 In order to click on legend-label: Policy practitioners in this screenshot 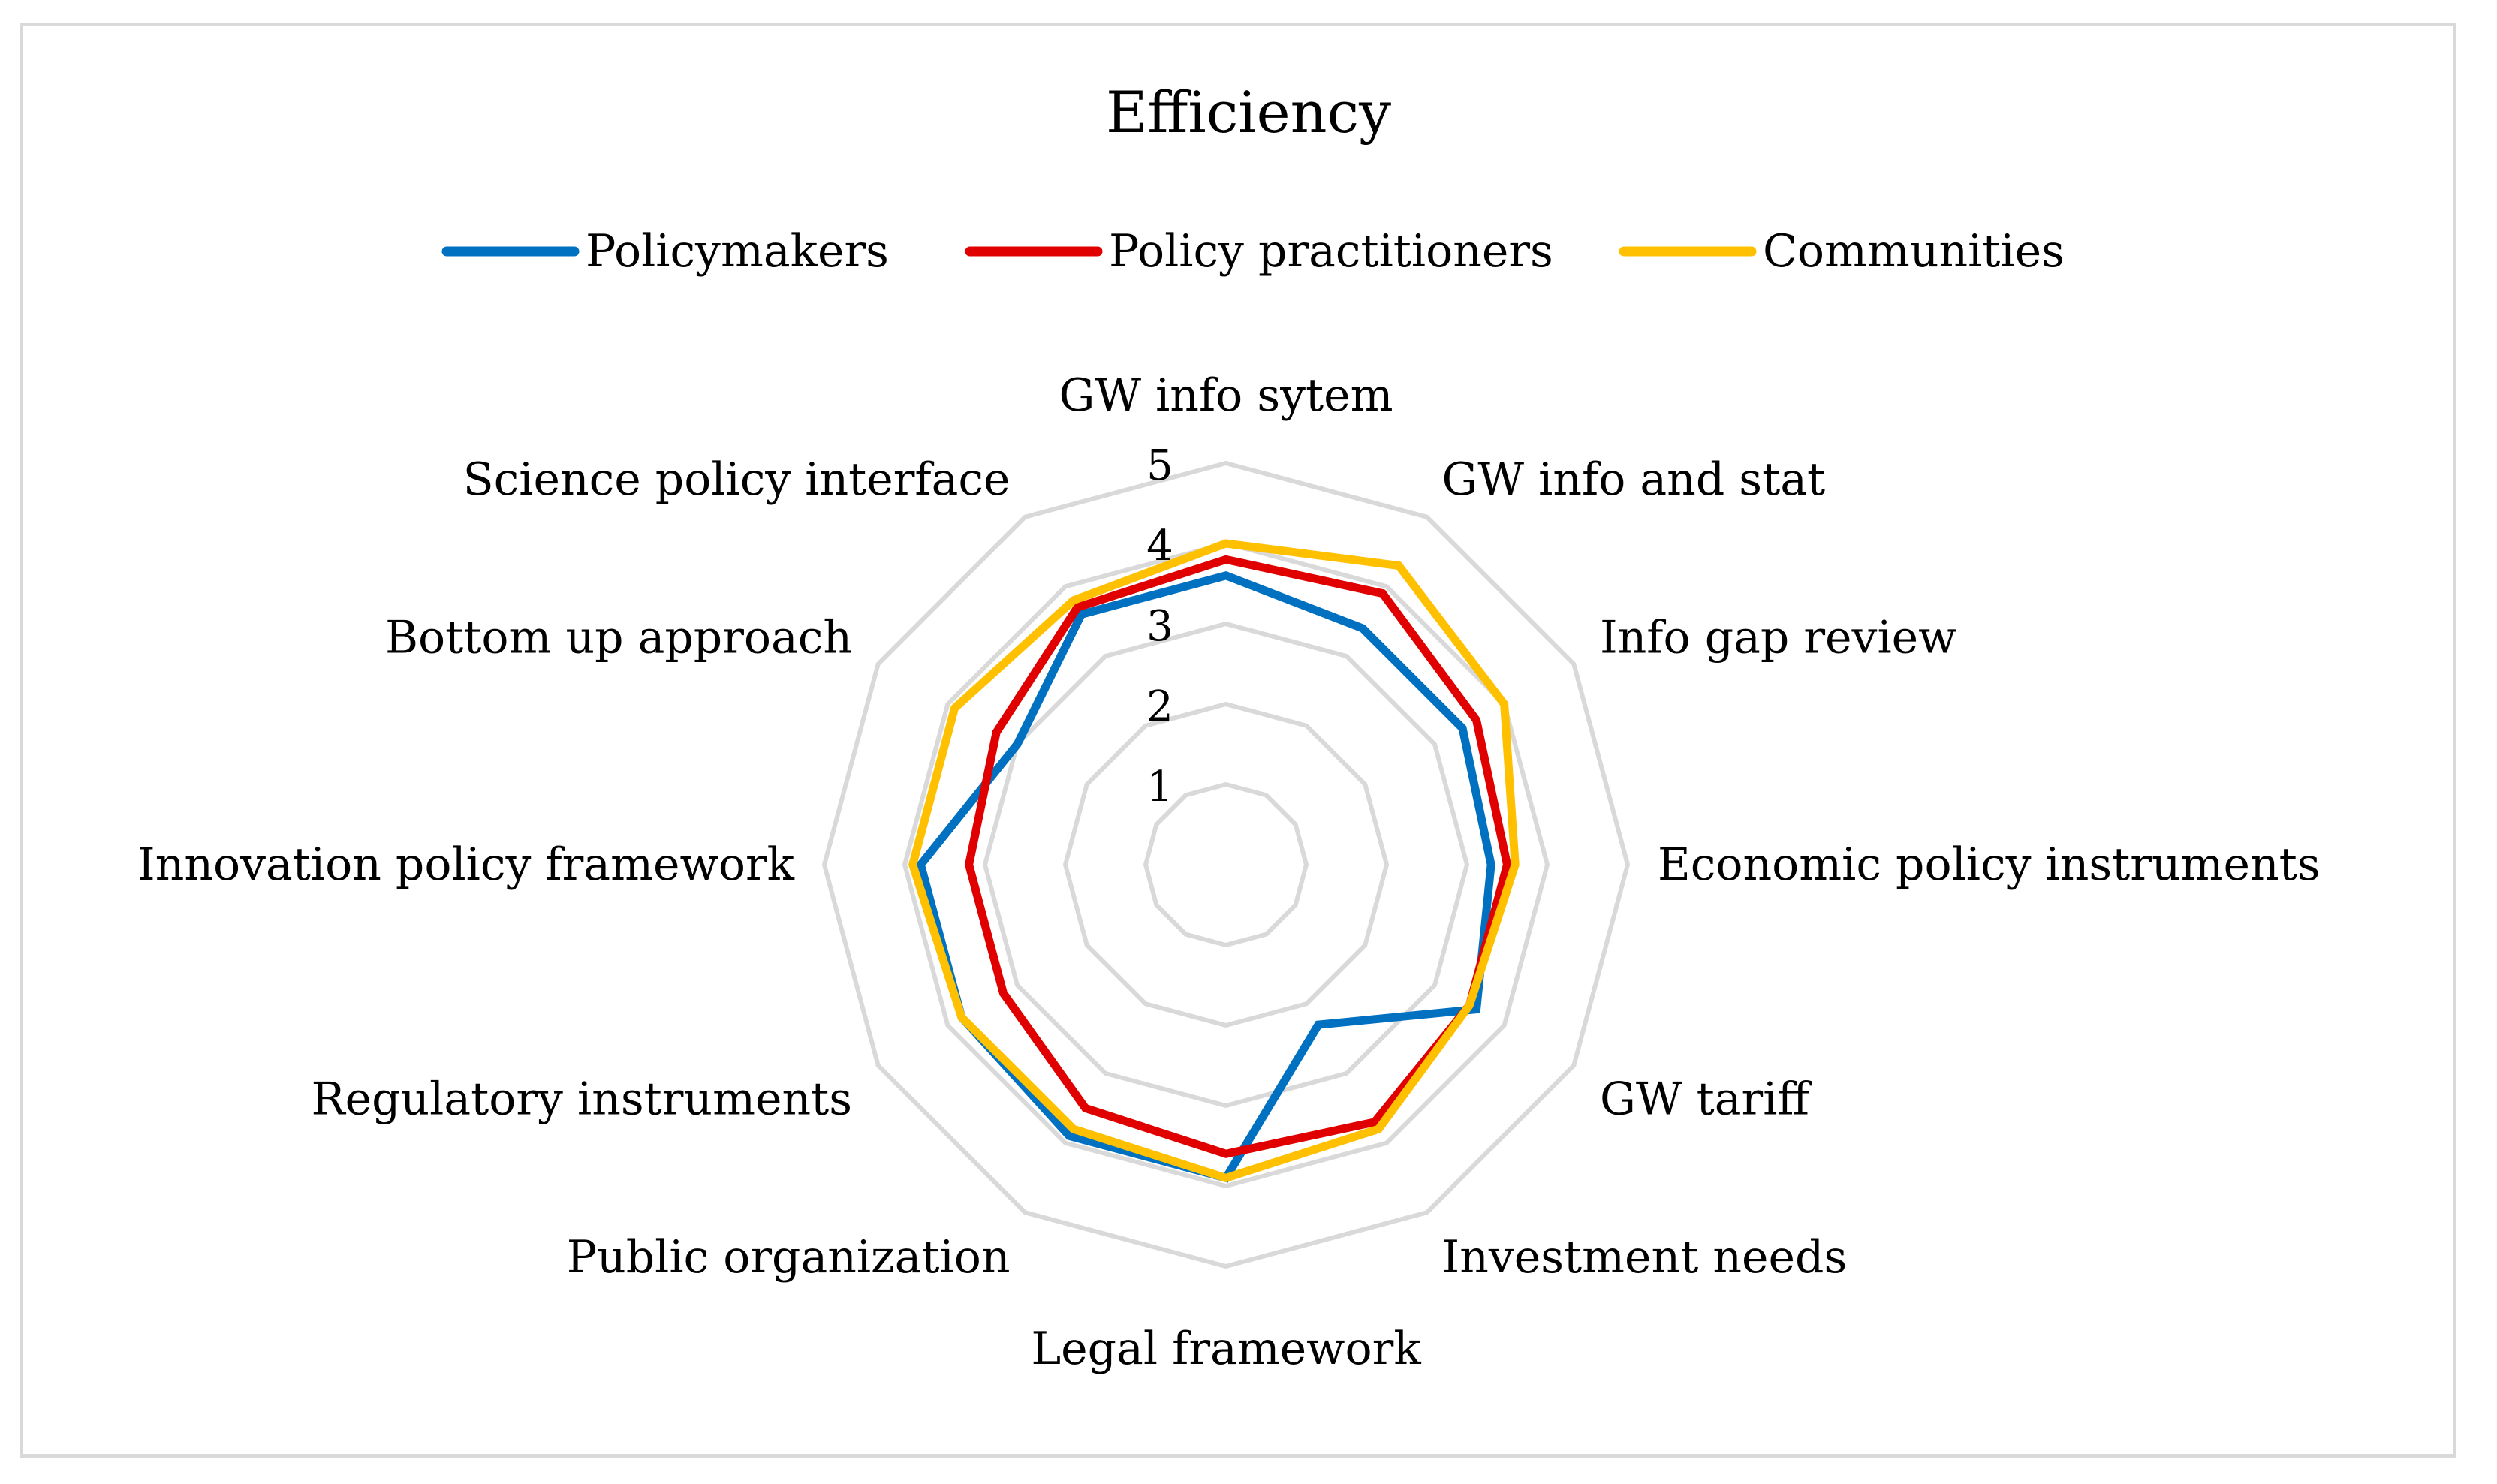, I will do `click(1331, 251)`.